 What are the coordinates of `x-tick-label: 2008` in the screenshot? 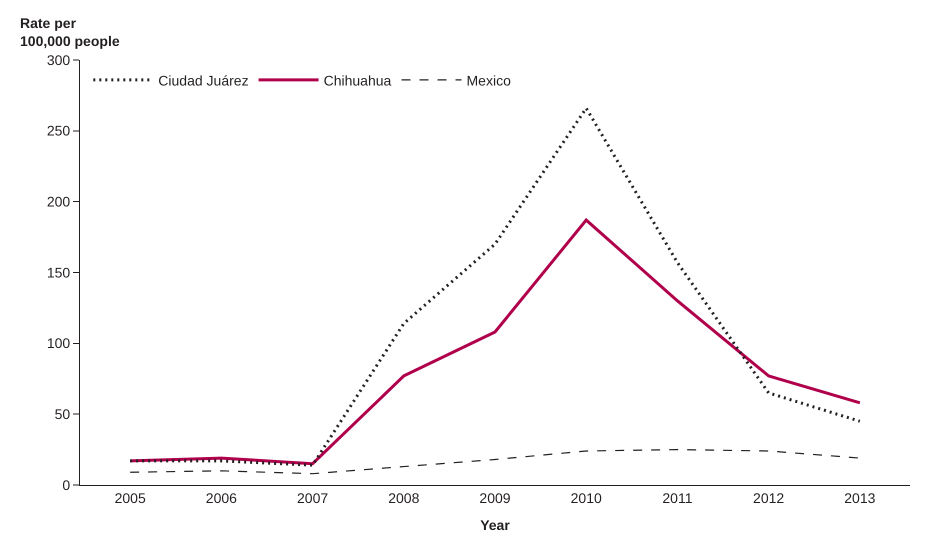 It's located at (404, 498).